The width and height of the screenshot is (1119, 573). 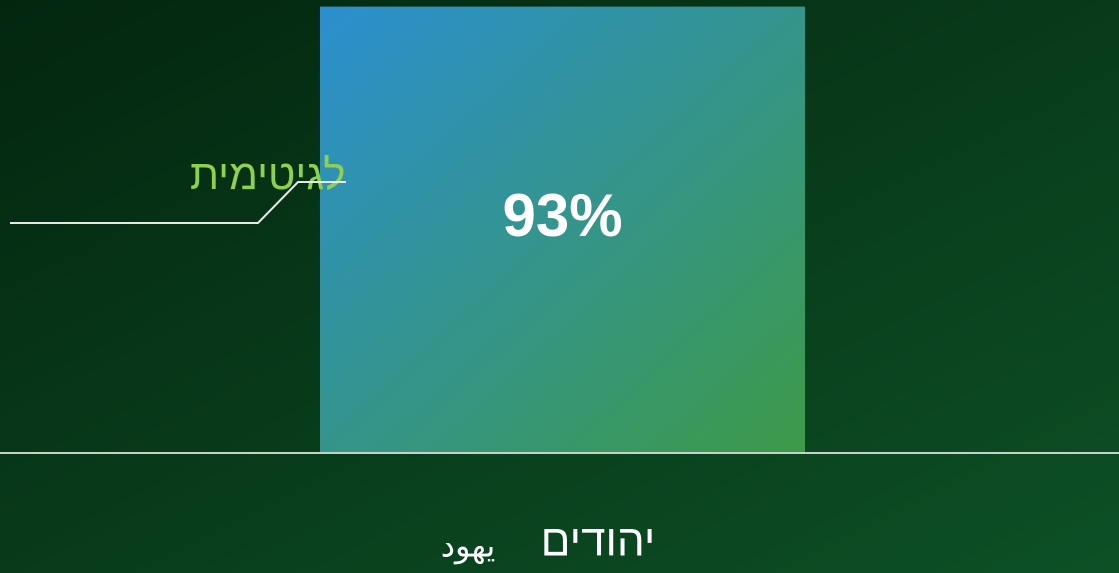 I want to click on value-label: 93%, so click(x=562, y=215).